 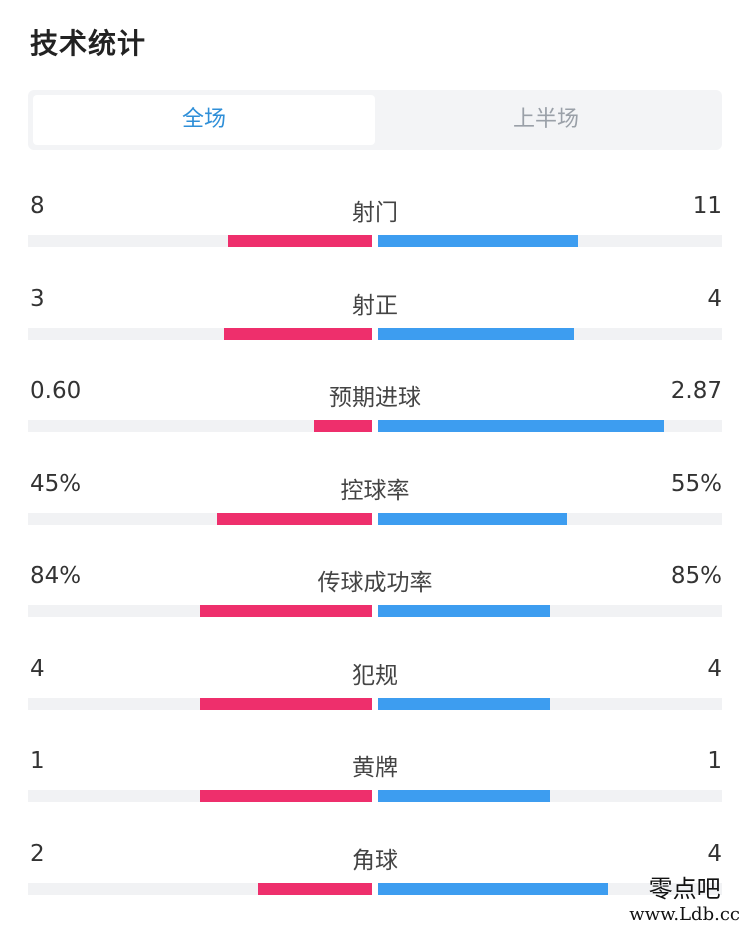 What do you see at coordinates (375, 603) in the screenshot?
I see `stat-row: 84% 传球成功率 85%` at bounding box center [375, 603].